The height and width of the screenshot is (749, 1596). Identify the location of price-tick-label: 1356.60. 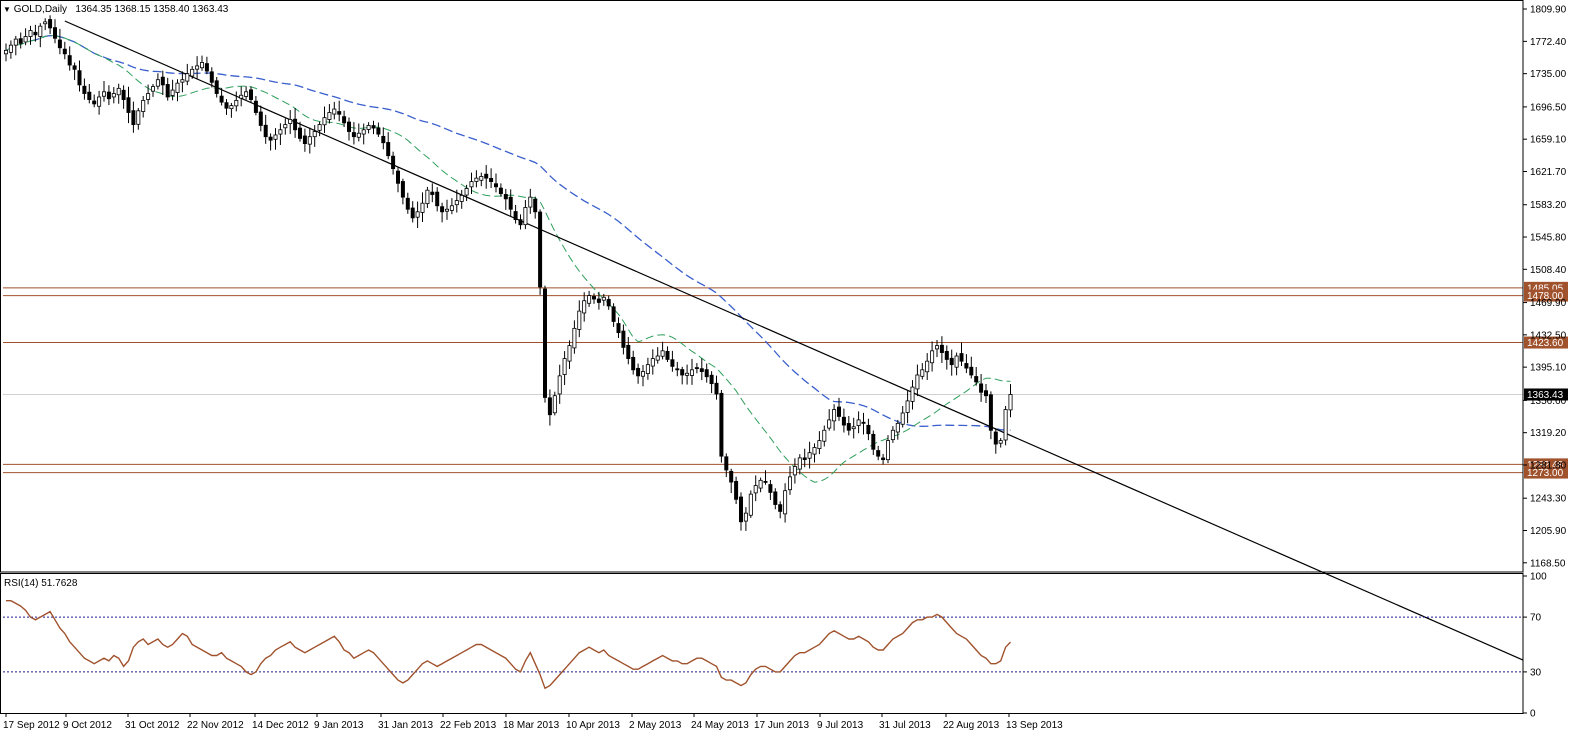
(1548, 401).